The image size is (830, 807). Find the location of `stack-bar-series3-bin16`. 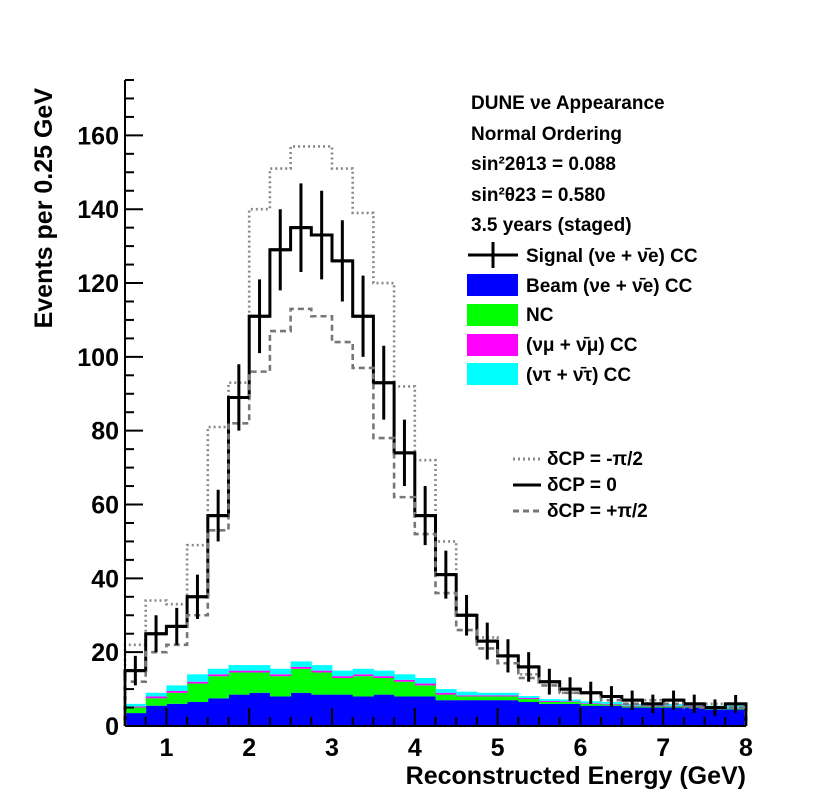

stack-bar-series3-bin16 is located at coordinates (467, 693).